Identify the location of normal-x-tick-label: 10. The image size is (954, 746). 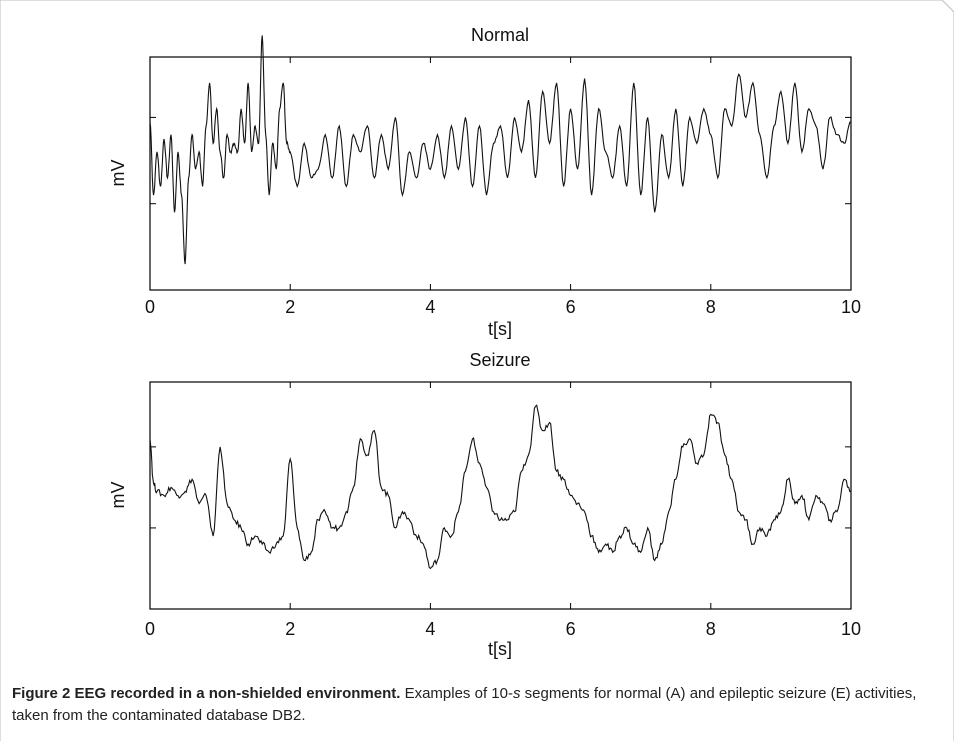
(851, 307).